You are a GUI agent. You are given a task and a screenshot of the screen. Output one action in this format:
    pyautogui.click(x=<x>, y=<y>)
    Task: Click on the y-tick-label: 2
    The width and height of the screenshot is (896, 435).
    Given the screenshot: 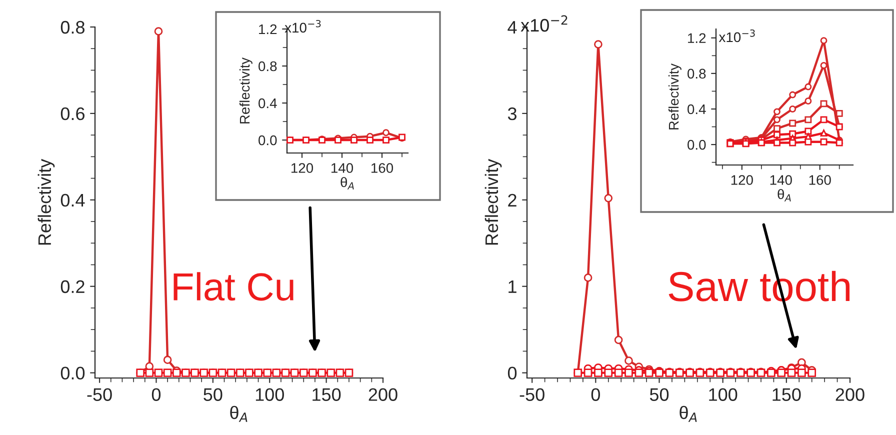 What is the action you would take?
    pyautogui.click(x=512, y=200)
    